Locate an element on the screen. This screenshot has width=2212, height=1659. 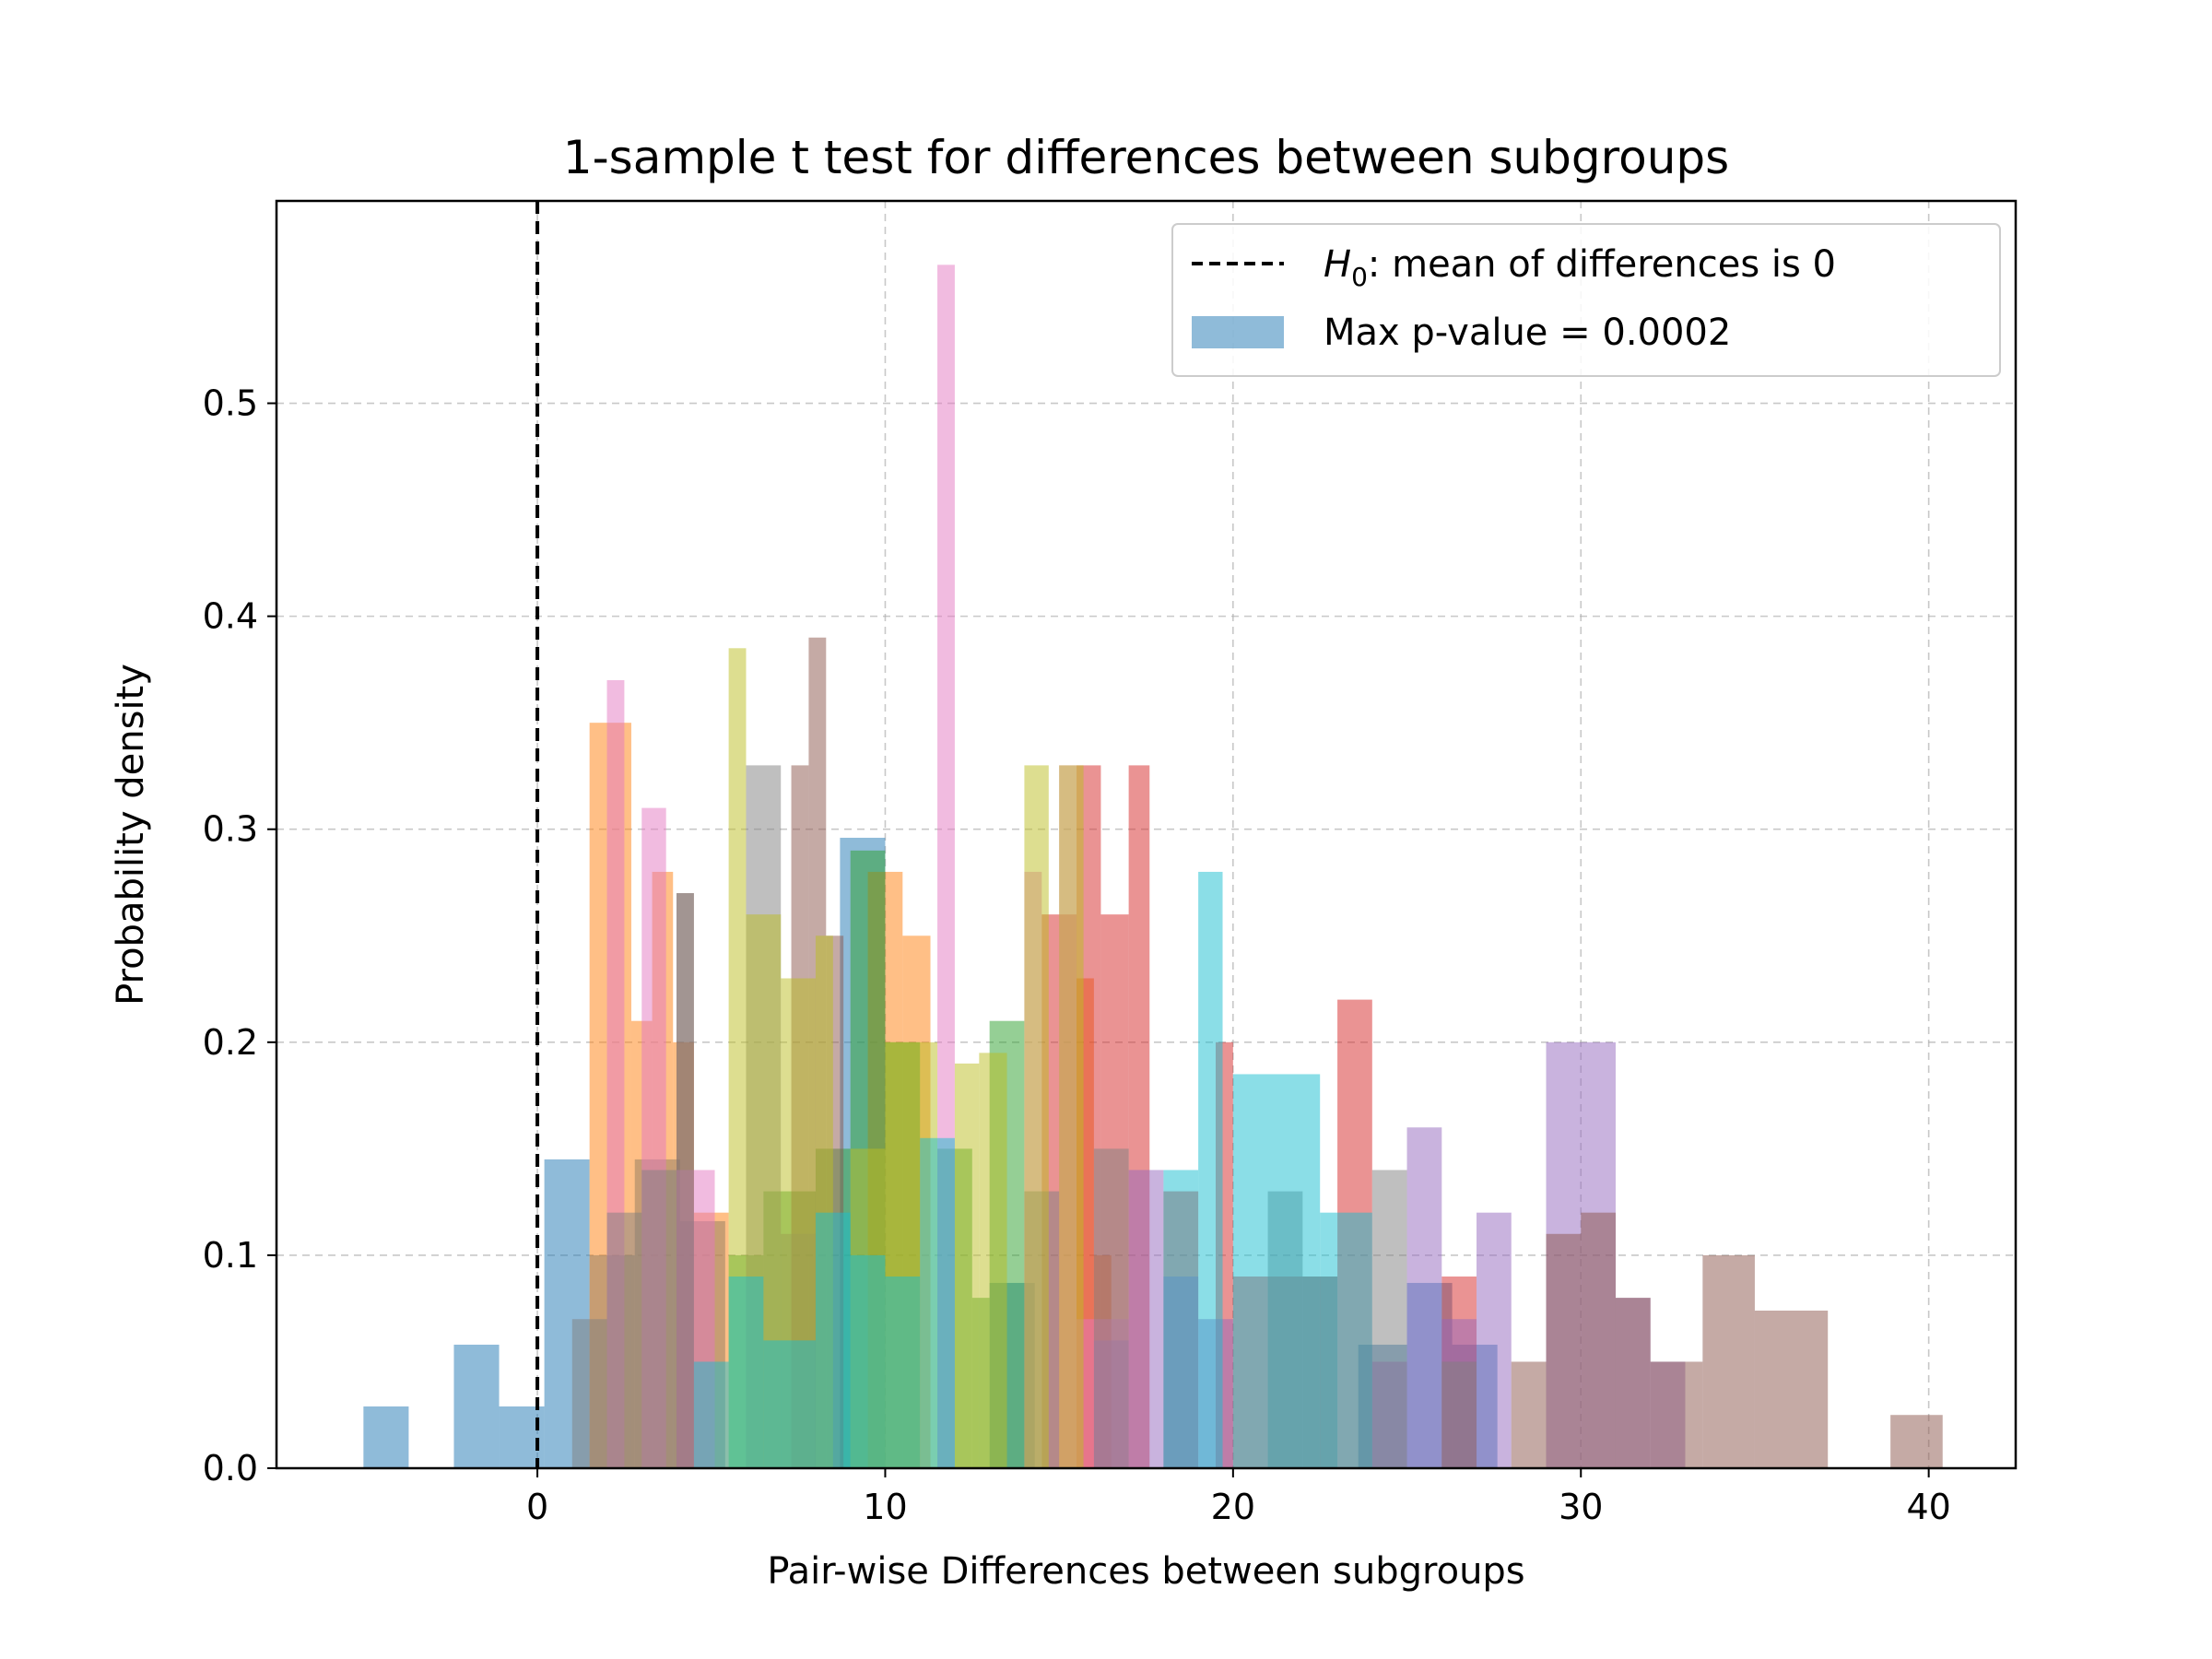
y-axis-label: Probability density is located at coordinates (131, 835).